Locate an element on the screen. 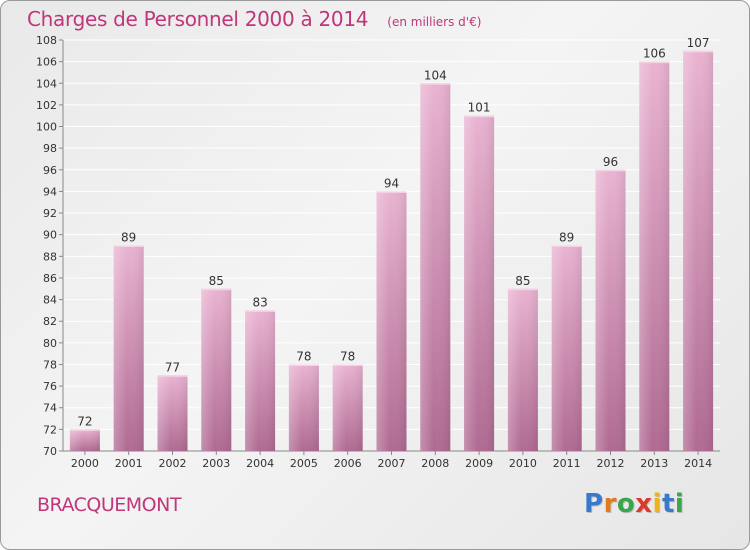 This screenshot has width=750, height=550. x-tick-label: 2003 is located at coordinates (216, 463).